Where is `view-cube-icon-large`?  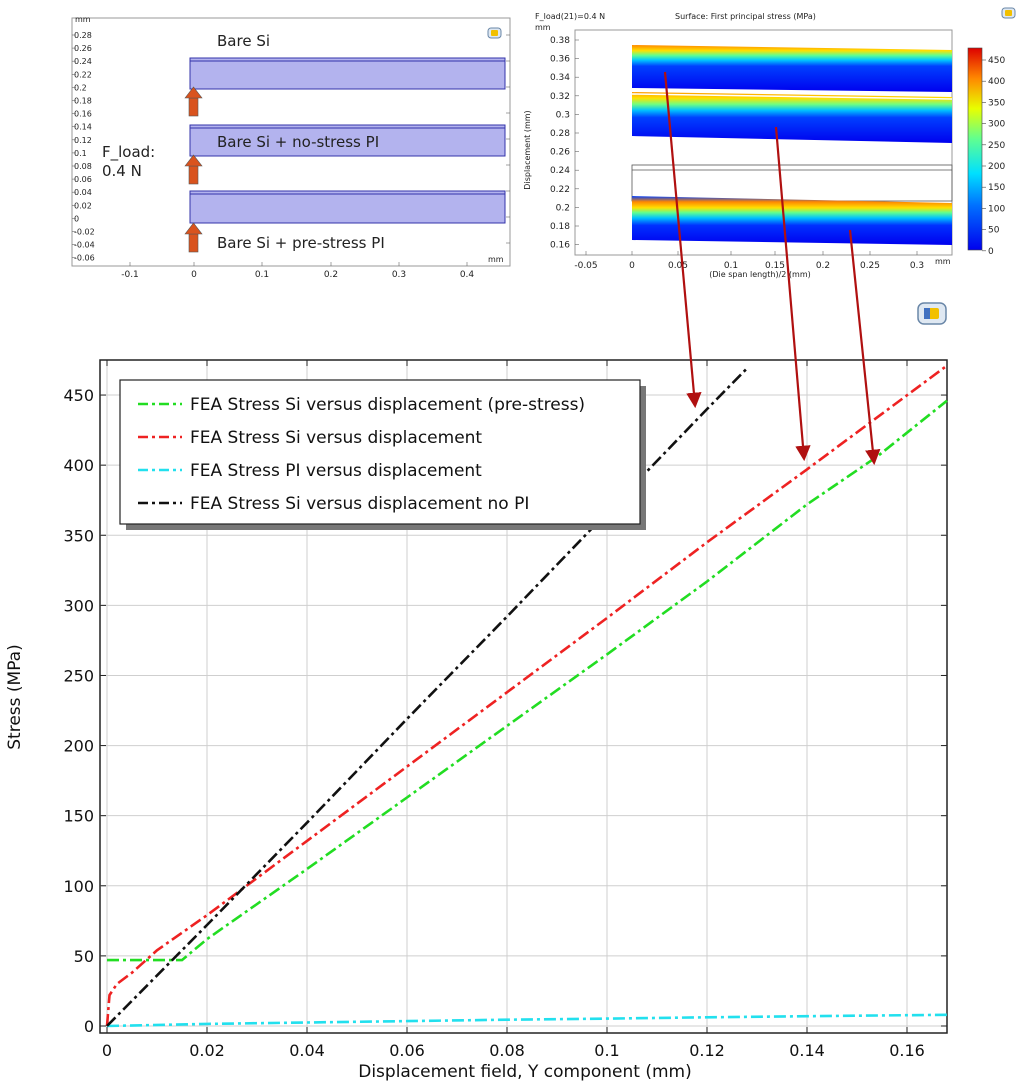 view-cube-icon-large is located at coordinates (932, 313).